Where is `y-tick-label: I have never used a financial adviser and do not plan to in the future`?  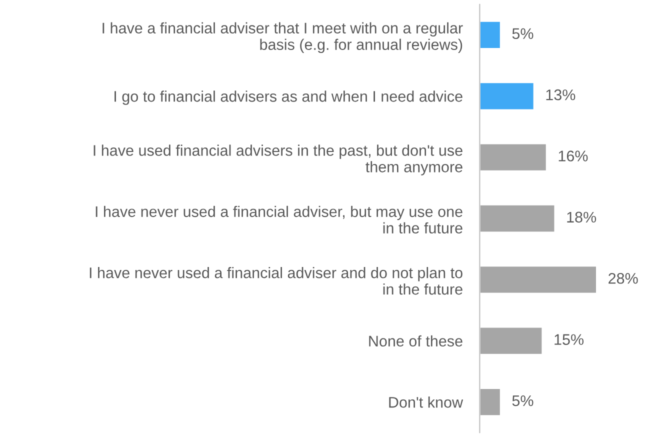
y-tick-label: I have never used a financial adviser and do not plan to in the future is located at coordinates (276, 281).